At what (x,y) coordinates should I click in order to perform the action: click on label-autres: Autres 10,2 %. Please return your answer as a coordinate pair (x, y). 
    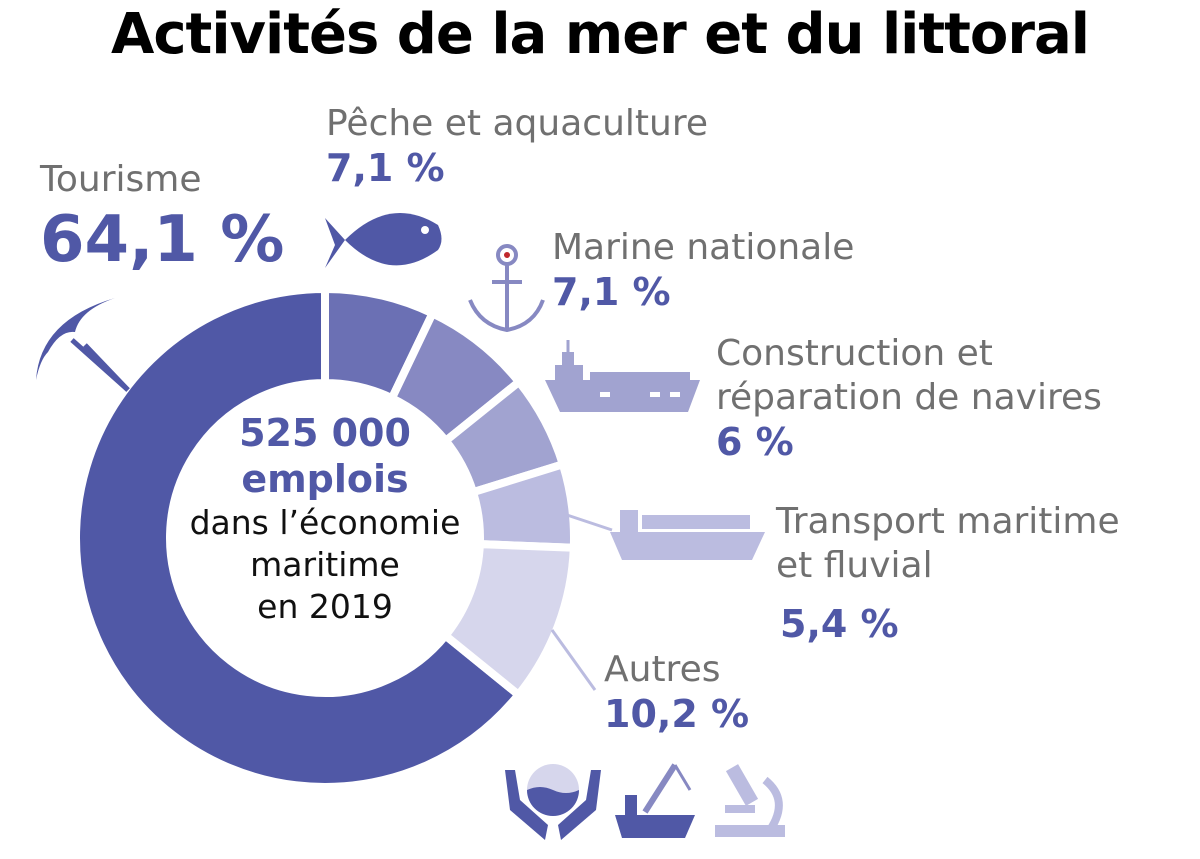
    Looking at the image, I should click on (676, 692).